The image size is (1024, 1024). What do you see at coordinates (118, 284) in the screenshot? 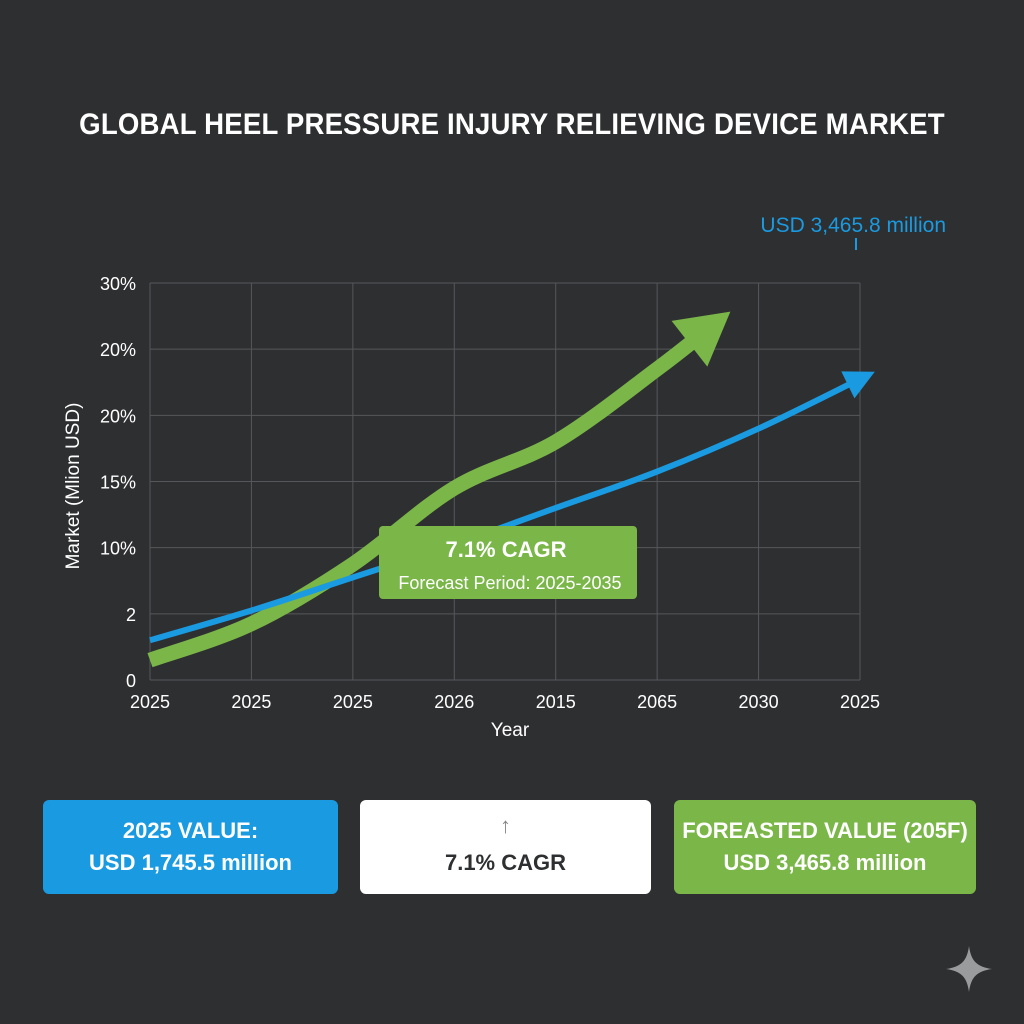
I see `y-tick-label: 30%` at bounding box center [118, 284].